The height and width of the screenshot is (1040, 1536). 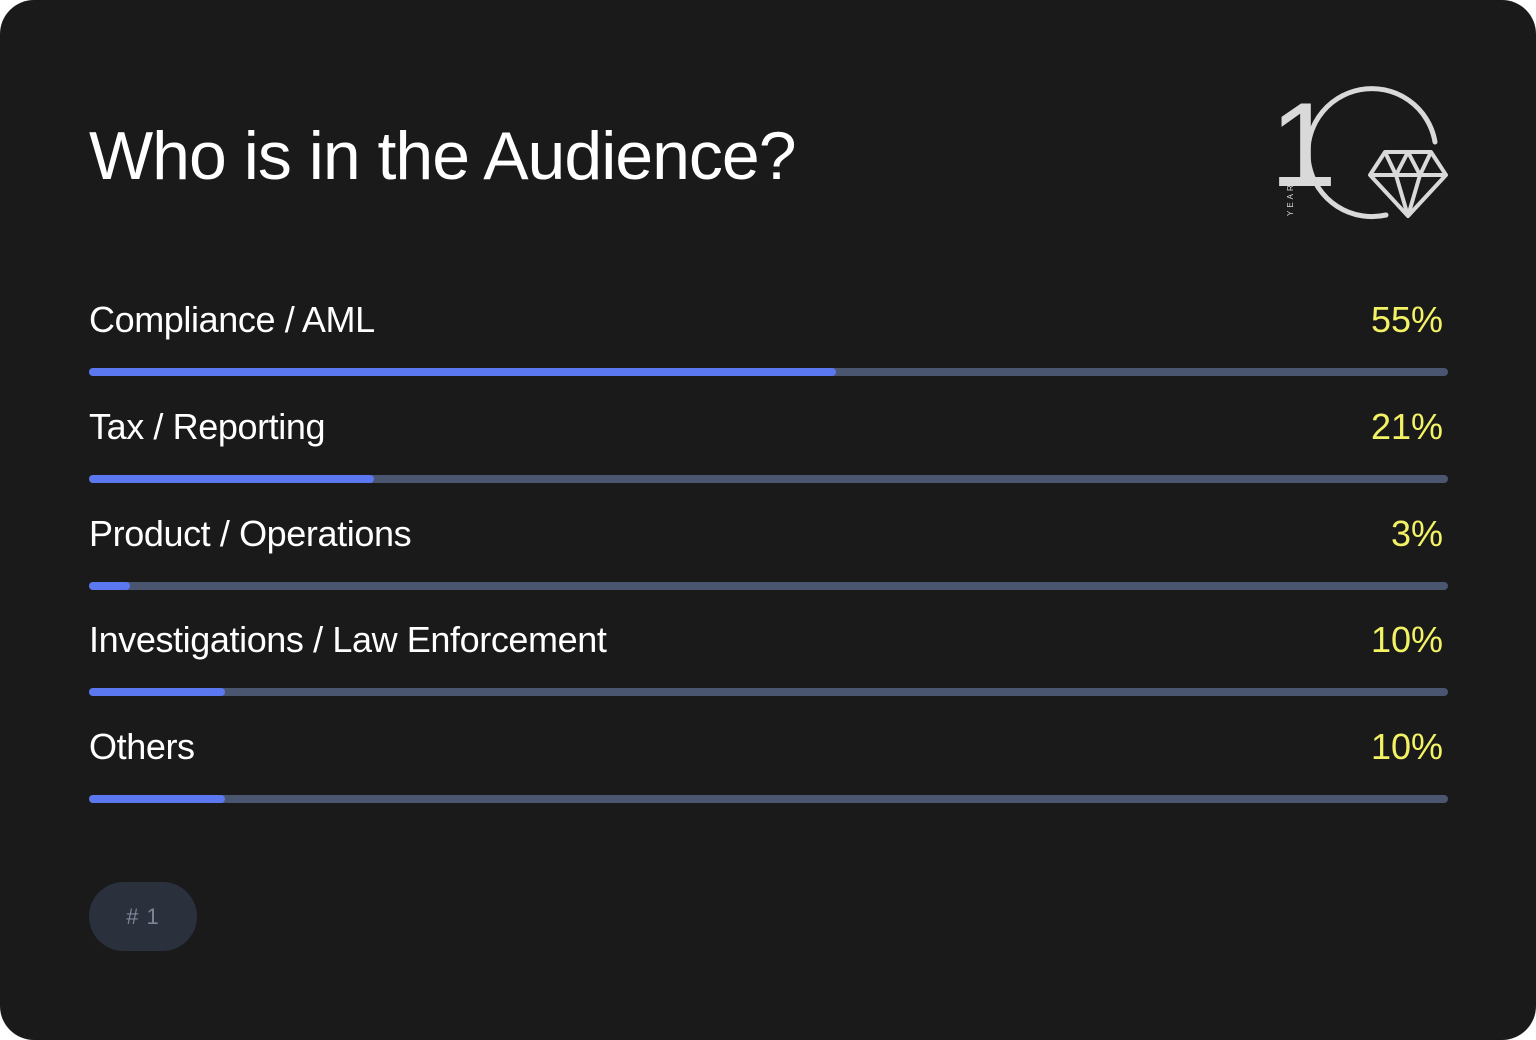 What do you see at coordinates (443, 156) in the screenshot?
I see `page-title: Who is in the Audience?` at bounding box center [443, 156].